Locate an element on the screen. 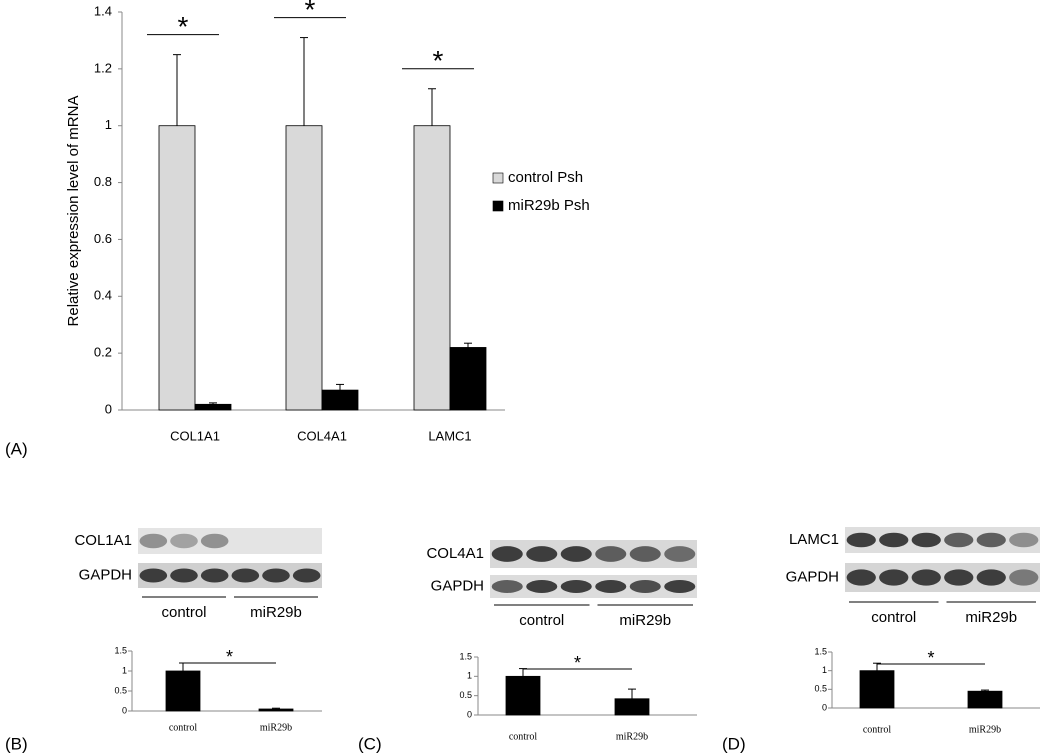 The image size is (1050, 756). y-axis-label: Relative expression level of mRNA is located at coordinates (73, 211).